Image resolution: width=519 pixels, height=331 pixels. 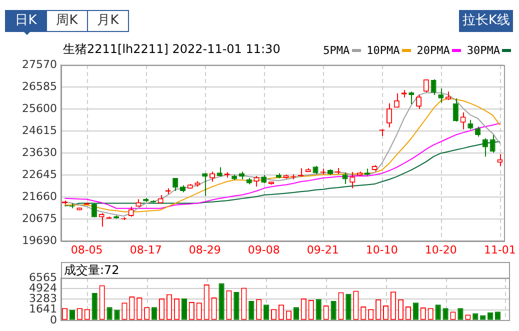 I want to click on x-tick-label: 08-17, so click(x=146, y=249).